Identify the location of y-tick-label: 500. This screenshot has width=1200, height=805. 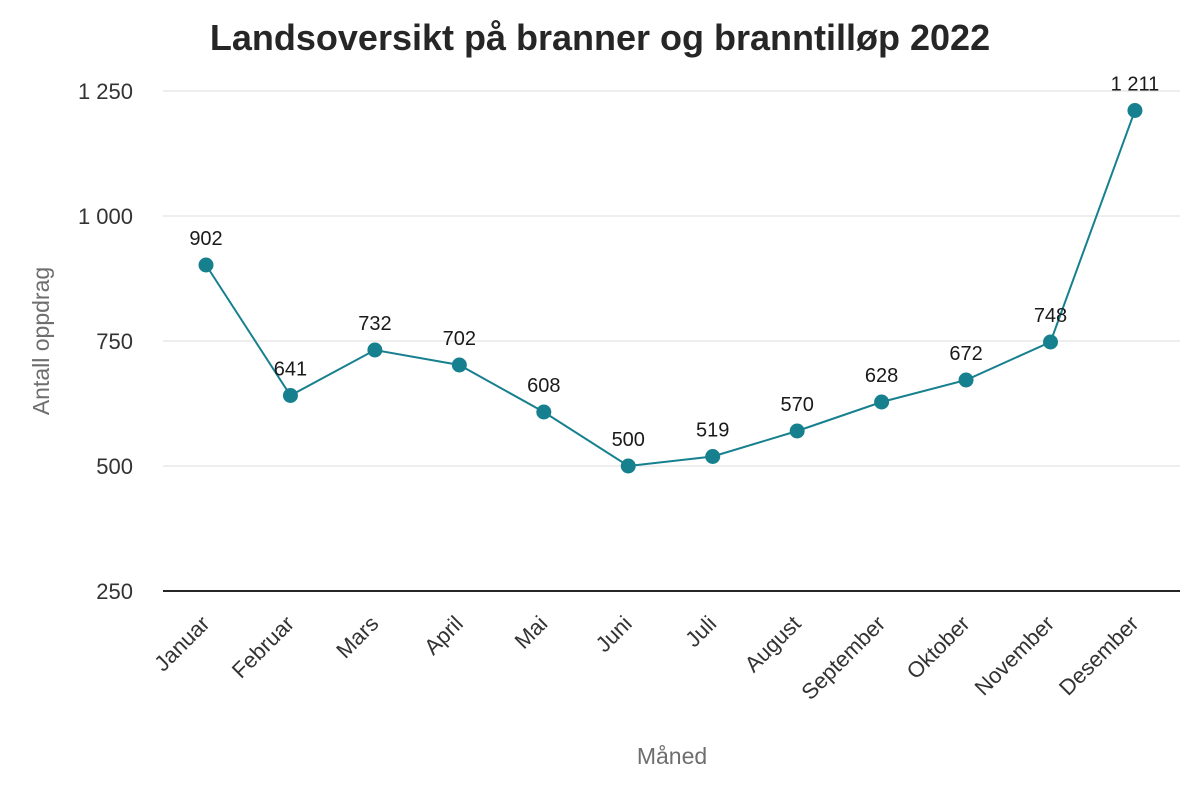
(114, 466).